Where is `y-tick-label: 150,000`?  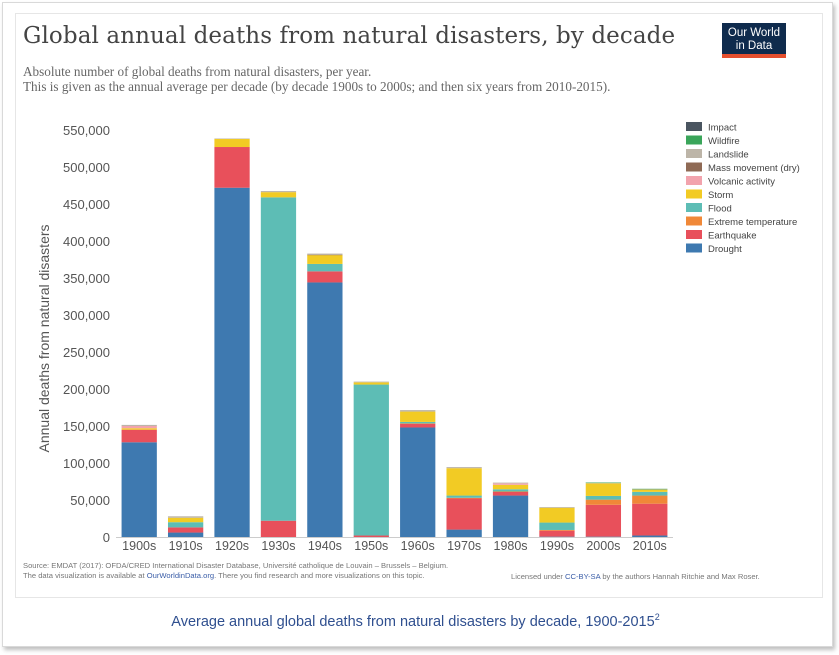
y-tick-label: 150,000 is located at coordinates (86, 426).